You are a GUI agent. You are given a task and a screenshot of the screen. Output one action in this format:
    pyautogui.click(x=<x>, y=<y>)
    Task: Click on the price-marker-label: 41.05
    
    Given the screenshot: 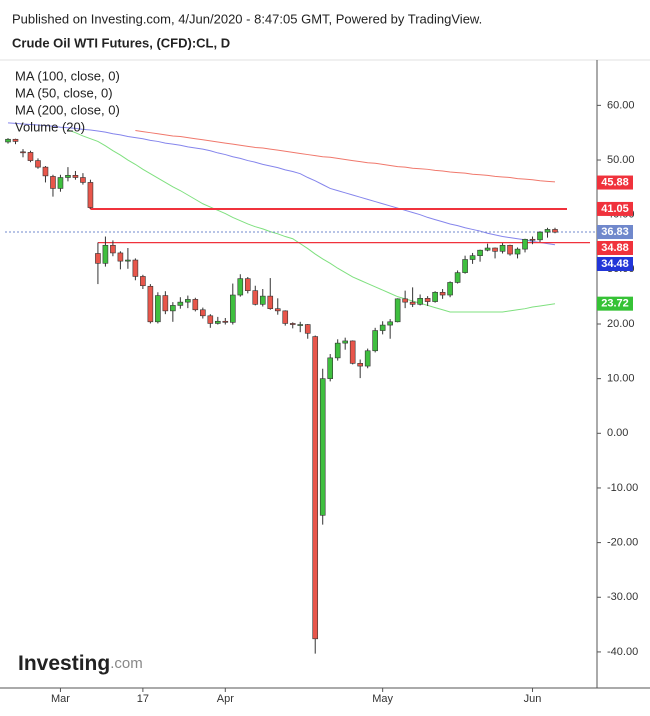 What is the action you would take?
    pyautogui.click(x=615, y=209)
    